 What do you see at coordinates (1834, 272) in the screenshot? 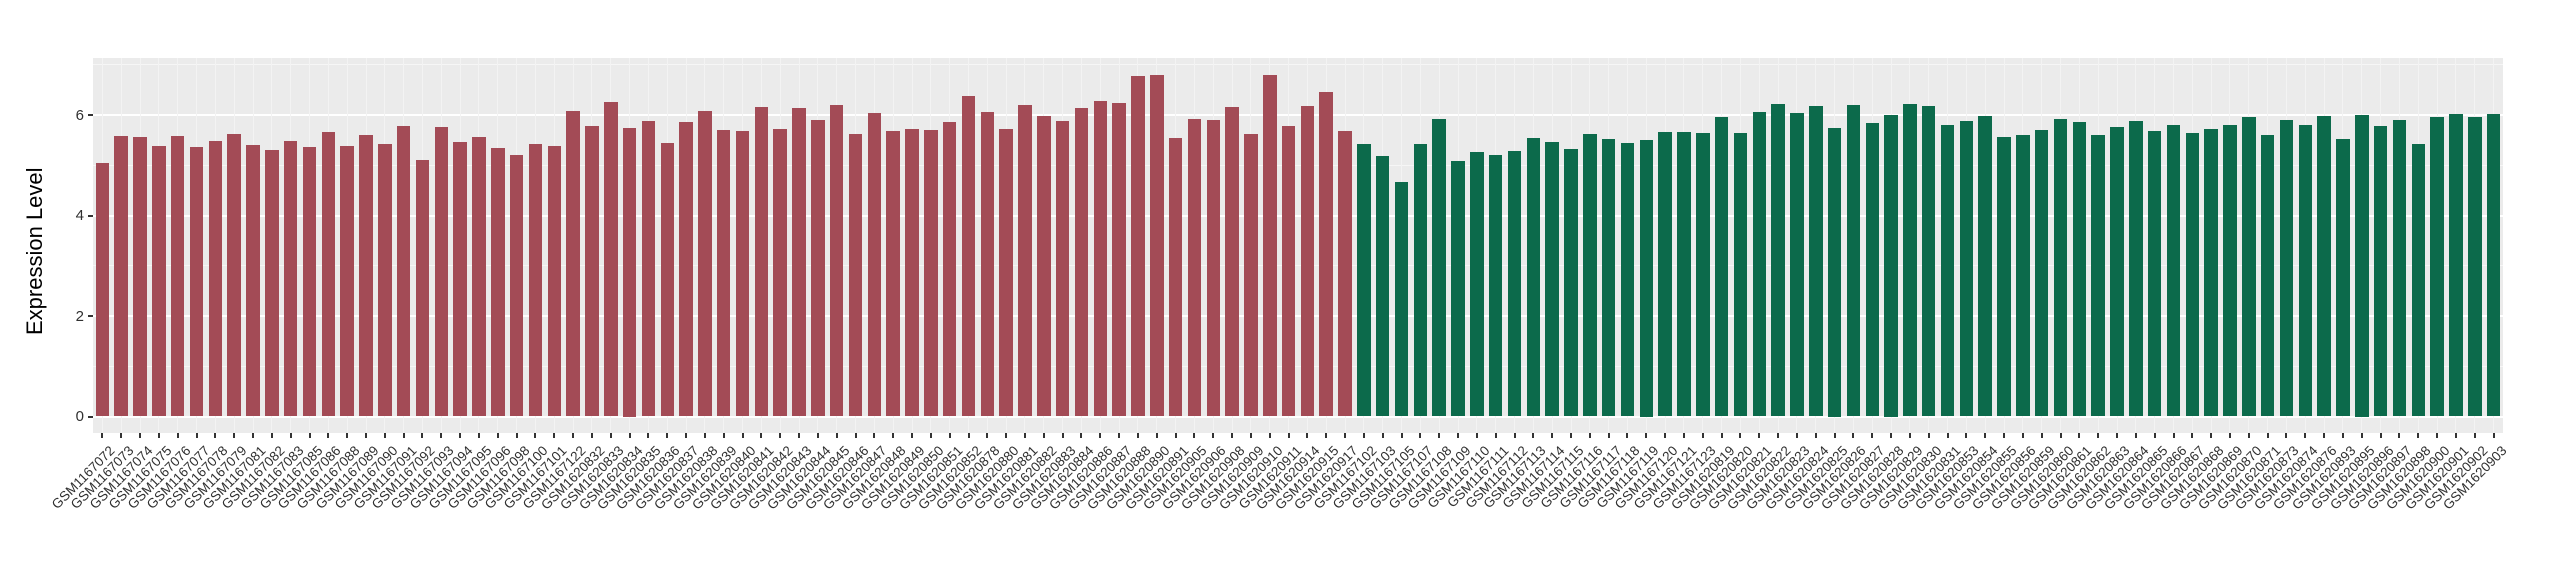
I see `bar-GSM1620825` at bounding box center [1834, 272].